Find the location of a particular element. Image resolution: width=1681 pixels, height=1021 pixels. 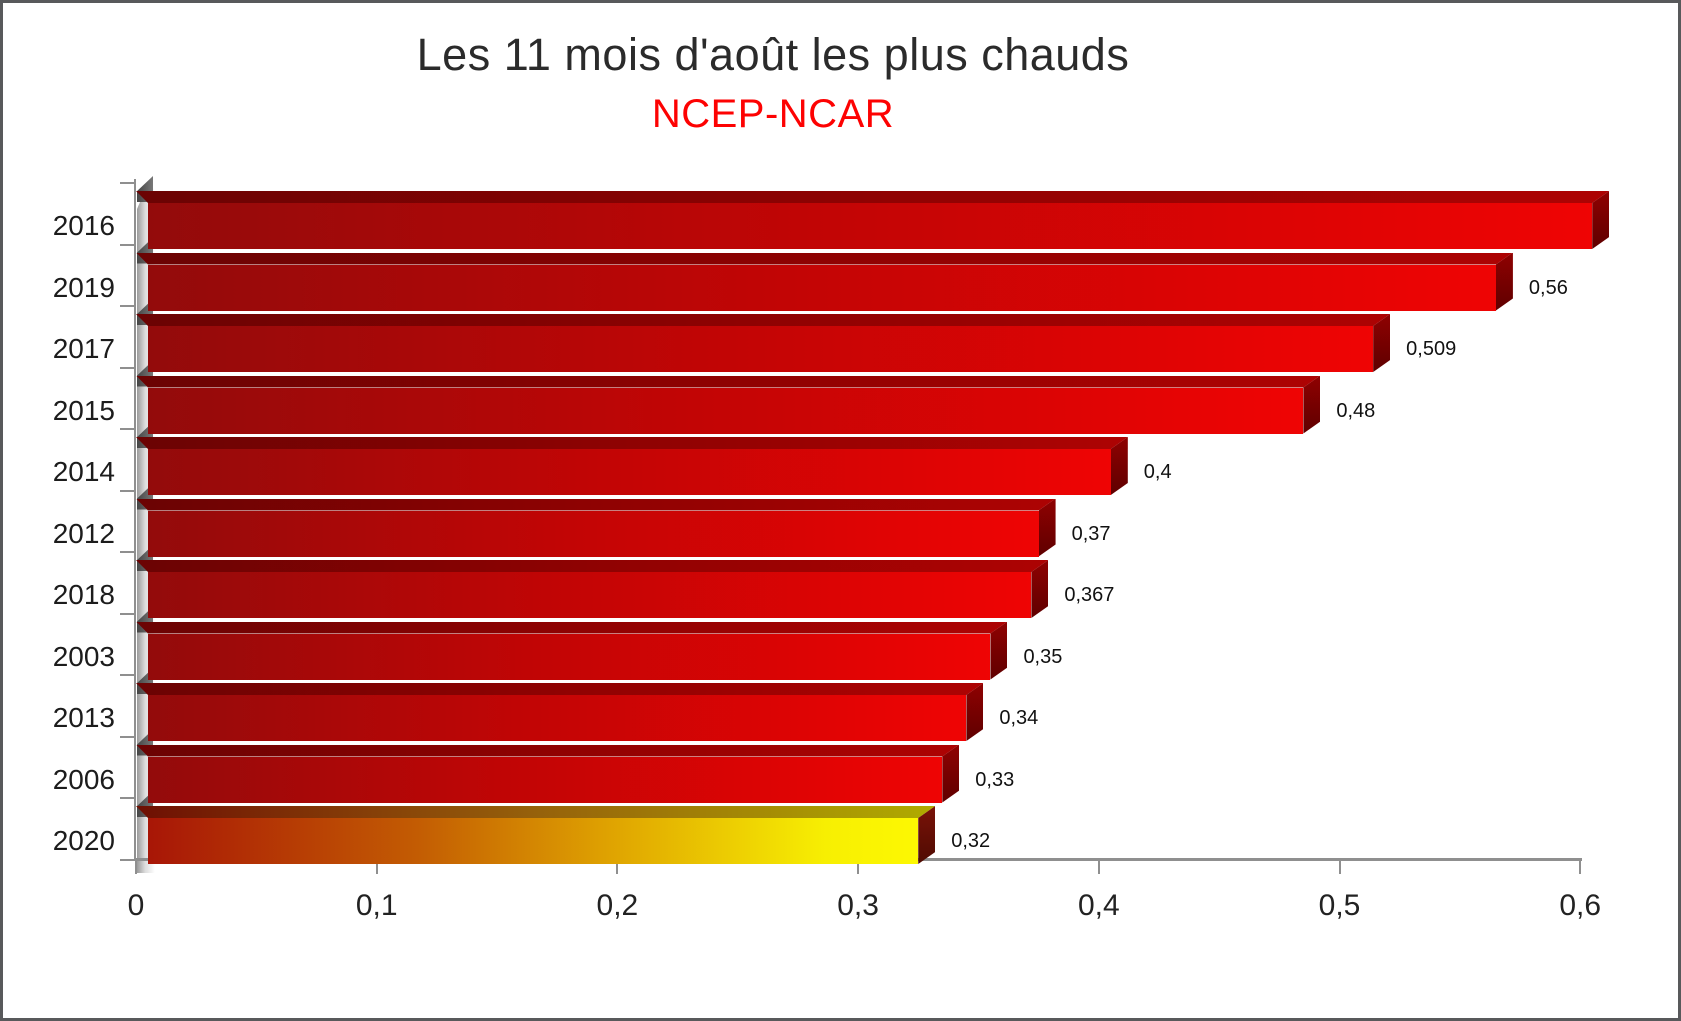

year-label: 2018 is located at coordinates (83, 594).